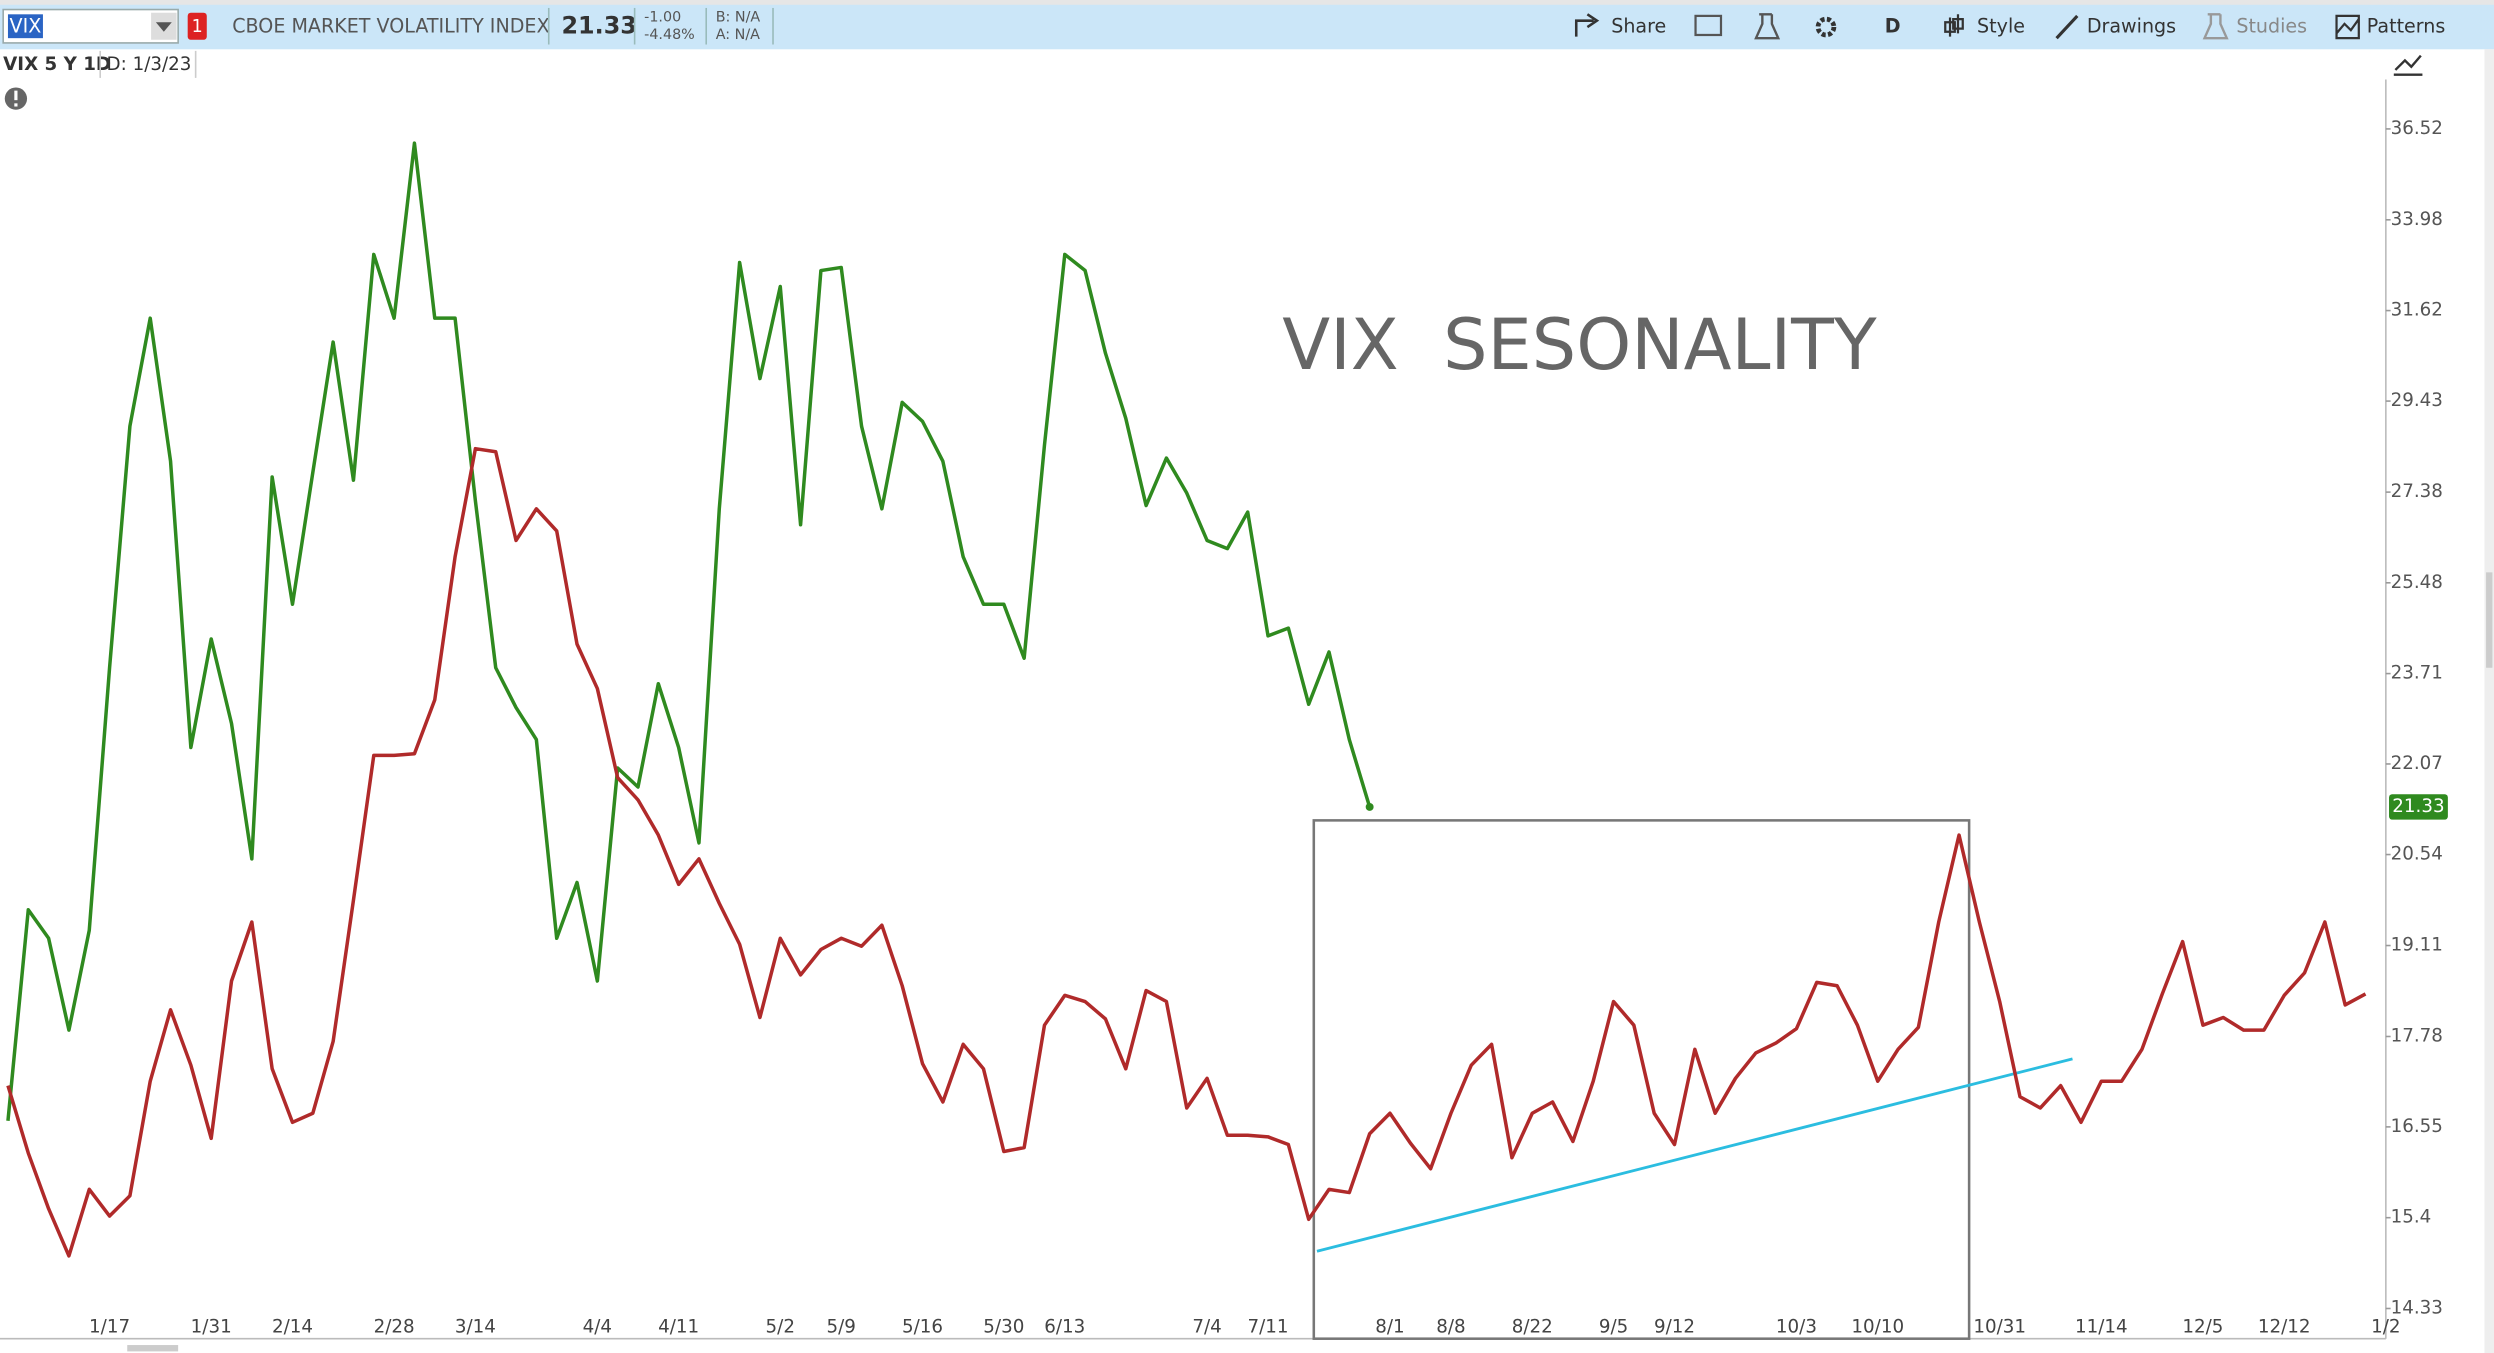 The width and height of the screenshot is (2494, 1353). What do you see at coordinates (1708, 25) in the screenshot?
I see `layout-icon` at bounding box center [1708, 25].